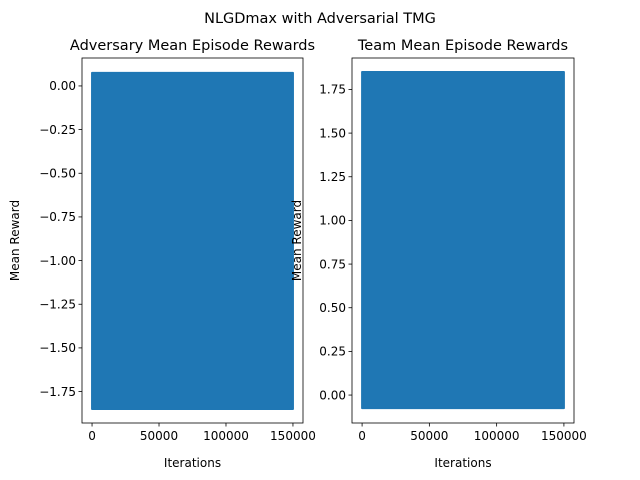  What do you see at coordinates (332, 133) in the screenshot?
I see `y-tick-label: 1.50` at bounding box center [332, 133].